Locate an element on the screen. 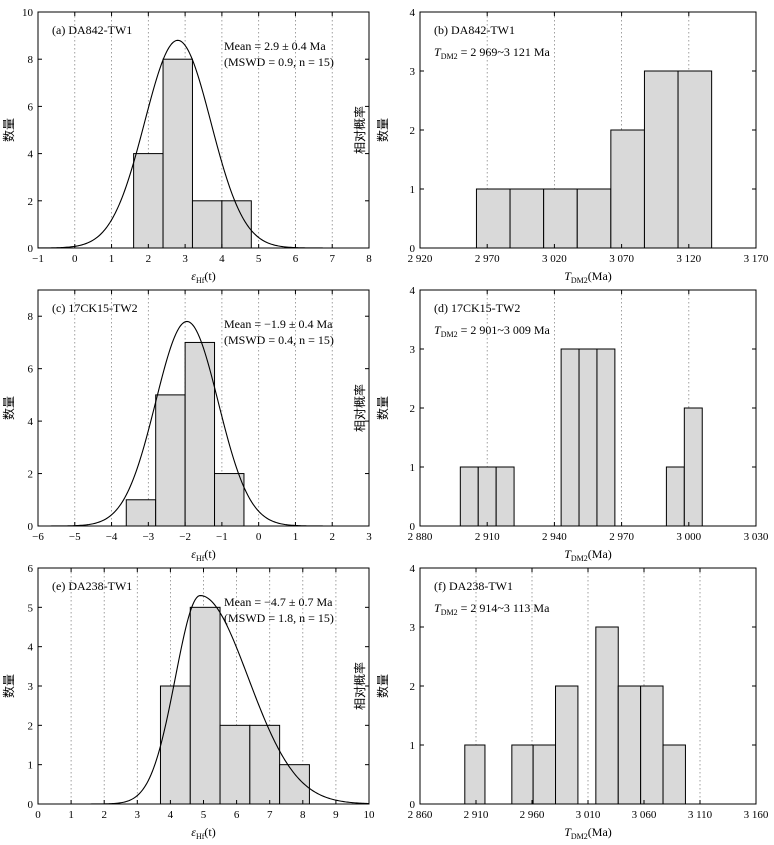 This screenshot has height=845, width=774. y-tick-label: 8 is located at coordinates (31, 60).